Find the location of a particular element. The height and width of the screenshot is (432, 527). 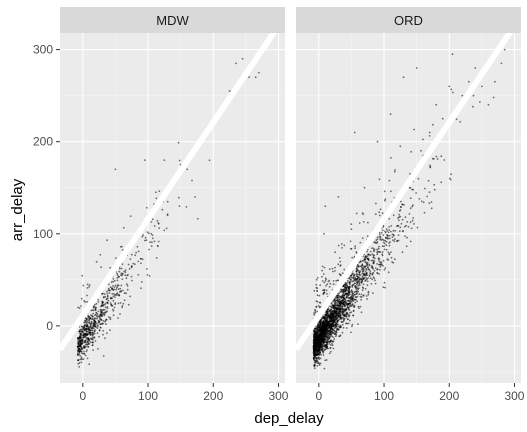

y-axis: 0 100 200 300 is located at coordinates (46, 188).